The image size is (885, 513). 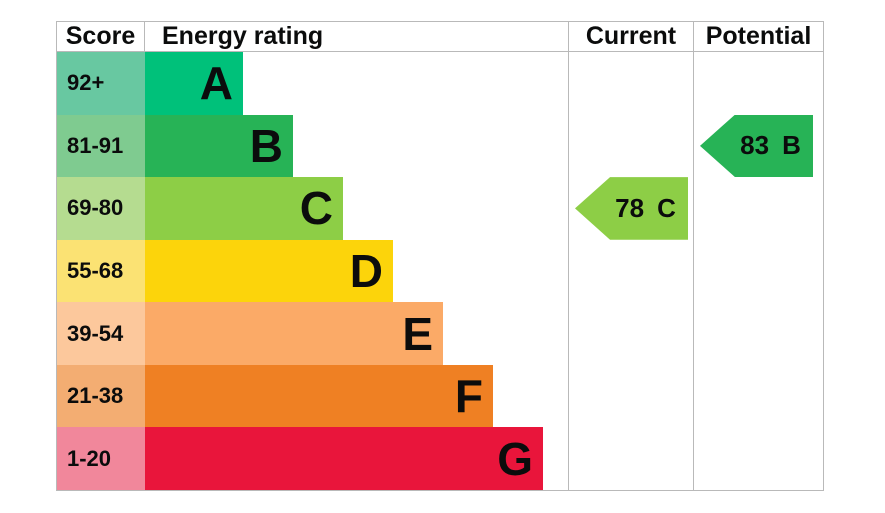 I want to click on band-row-g: 1-20 G, so click(x=312, y=459).